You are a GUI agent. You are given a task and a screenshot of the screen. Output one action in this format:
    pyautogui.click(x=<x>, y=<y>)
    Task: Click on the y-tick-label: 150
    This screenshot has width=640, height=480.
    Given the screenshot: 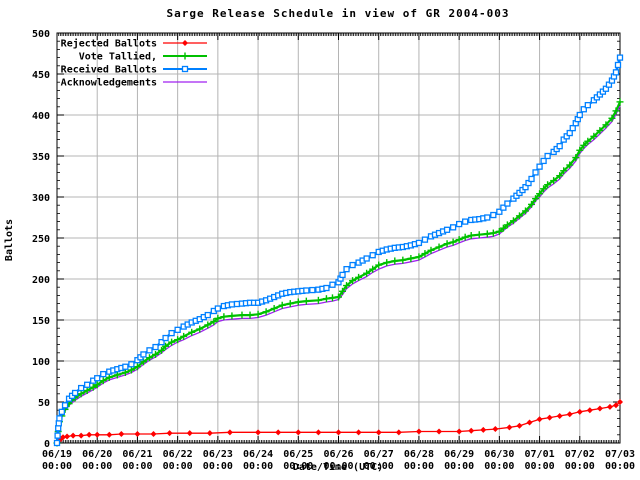 What is the action you would take?
    pyautogui.click(x=41, y=321)
    